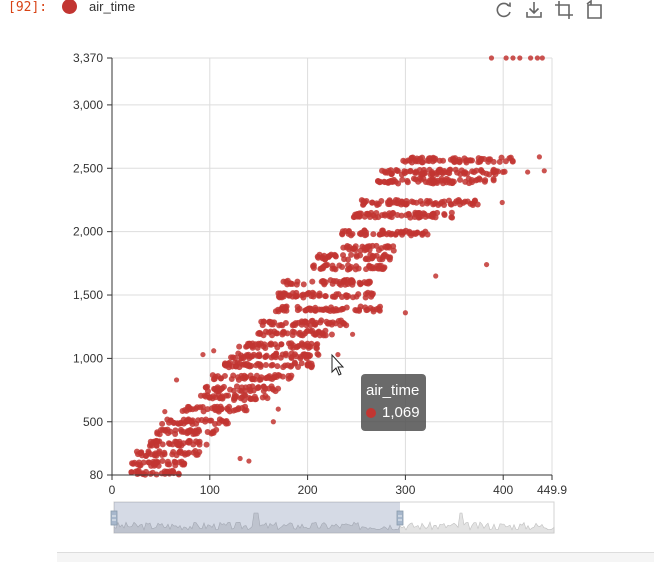 The width and height of the screenshot is (654, 562). I want to click on y-tick-label: 80, so click(97, 475).